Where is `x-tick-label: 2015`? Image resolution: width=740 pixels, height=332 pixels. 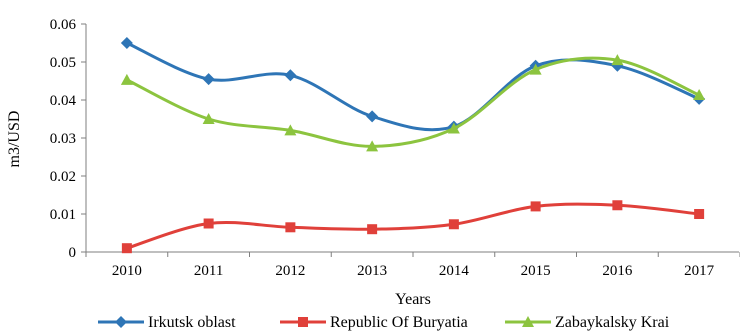 x-tick-label: 2015 is located at coordinates (536, 271).